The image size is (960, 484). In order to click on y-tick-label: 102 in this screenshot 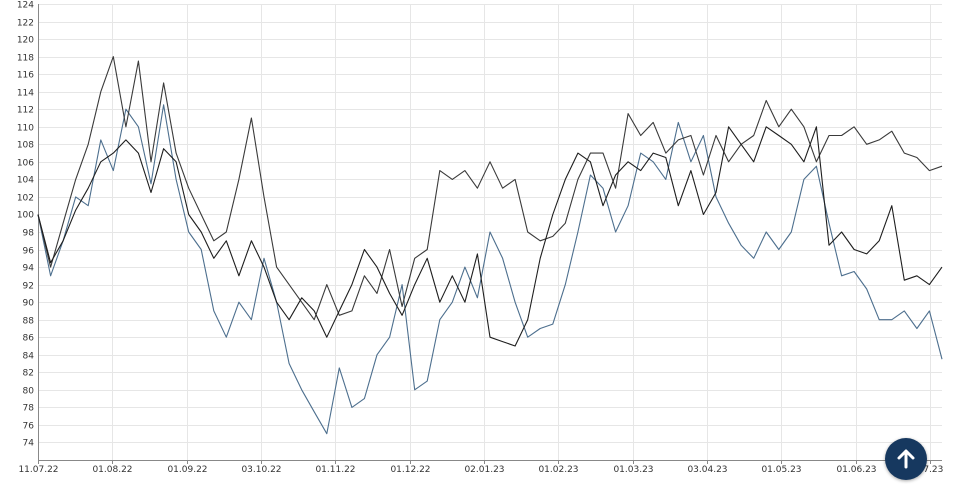, I will do `click(25, 199)`.